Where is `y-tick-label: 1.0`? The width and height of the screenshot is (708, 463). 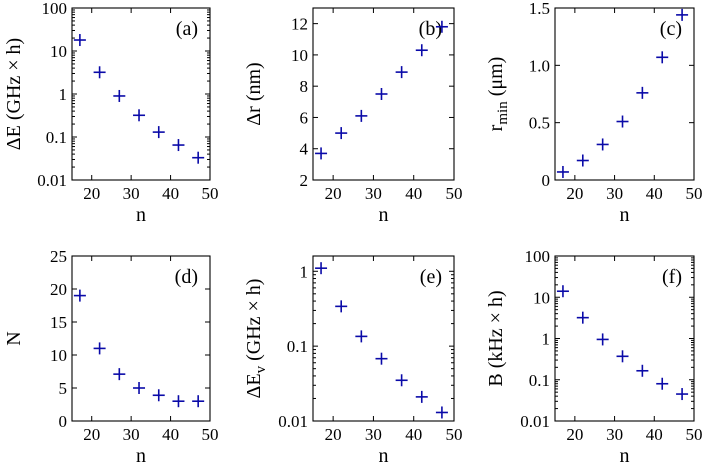
y-tick-label: 1.0 is located at coordinates (539, 65).